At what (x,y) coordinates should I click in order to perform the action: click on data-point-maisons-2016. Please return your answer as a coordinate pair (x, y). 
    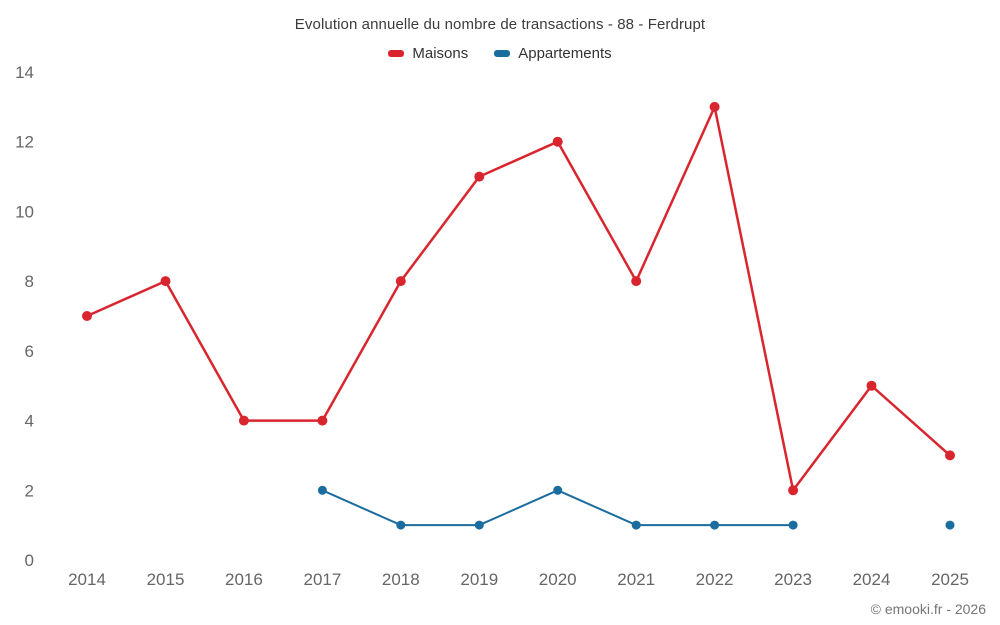
    Looking at the image, I should click on (243, 420).